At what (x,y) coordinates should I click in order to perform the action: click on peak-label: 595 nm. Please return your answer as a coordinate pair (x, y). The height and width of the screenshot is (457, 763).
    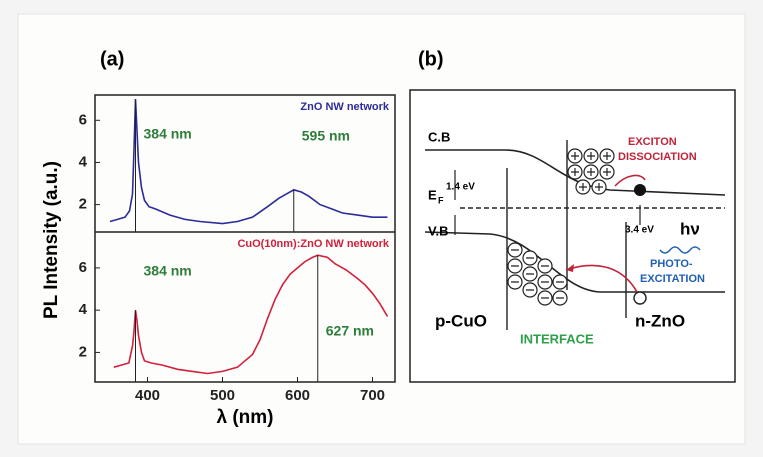
    Looking at the image, I should click on (326, 136).